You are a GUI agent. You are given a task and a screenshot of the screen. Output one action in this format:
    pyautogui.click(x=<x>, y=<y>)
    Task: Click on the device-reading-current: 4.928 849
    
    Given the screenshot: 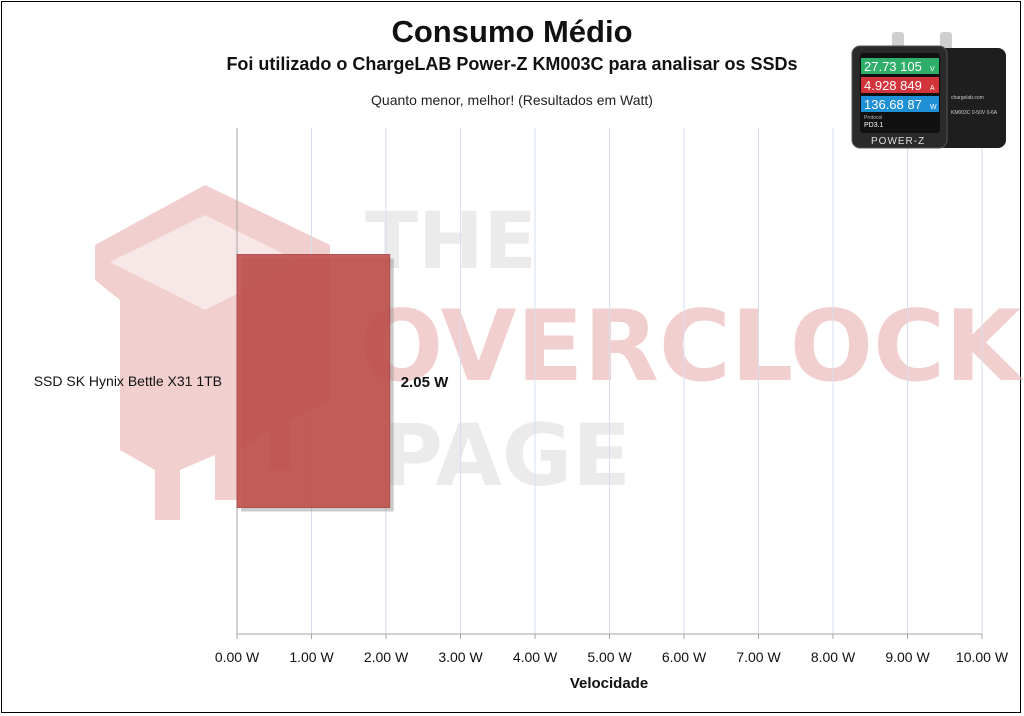 What is the action you would take?
    pyautogui.click(x=893, y=85)
    